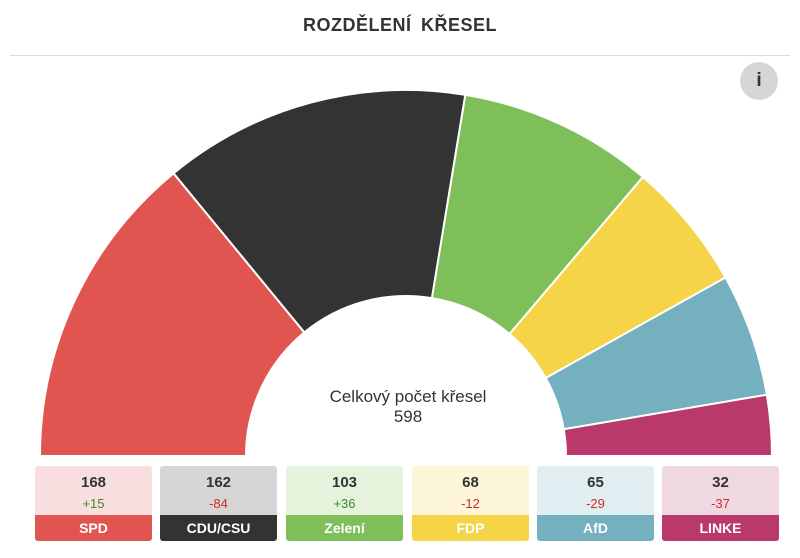  Describe the element at coordinates (668, 425) in the screenshot. I see `segment-linke` at that location.